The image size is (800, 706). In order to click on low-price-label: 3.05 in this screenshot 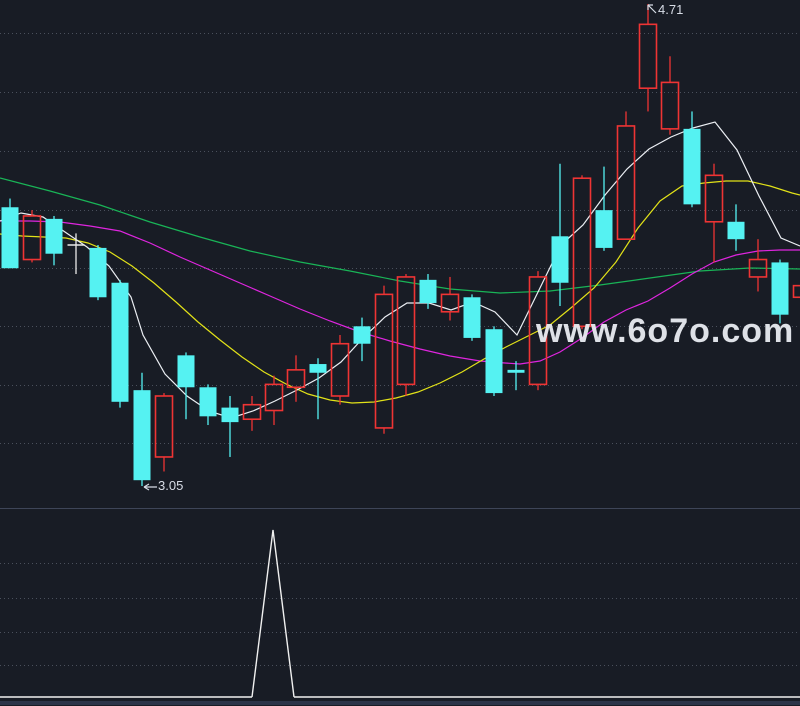, I will do `click(171, 485)`.